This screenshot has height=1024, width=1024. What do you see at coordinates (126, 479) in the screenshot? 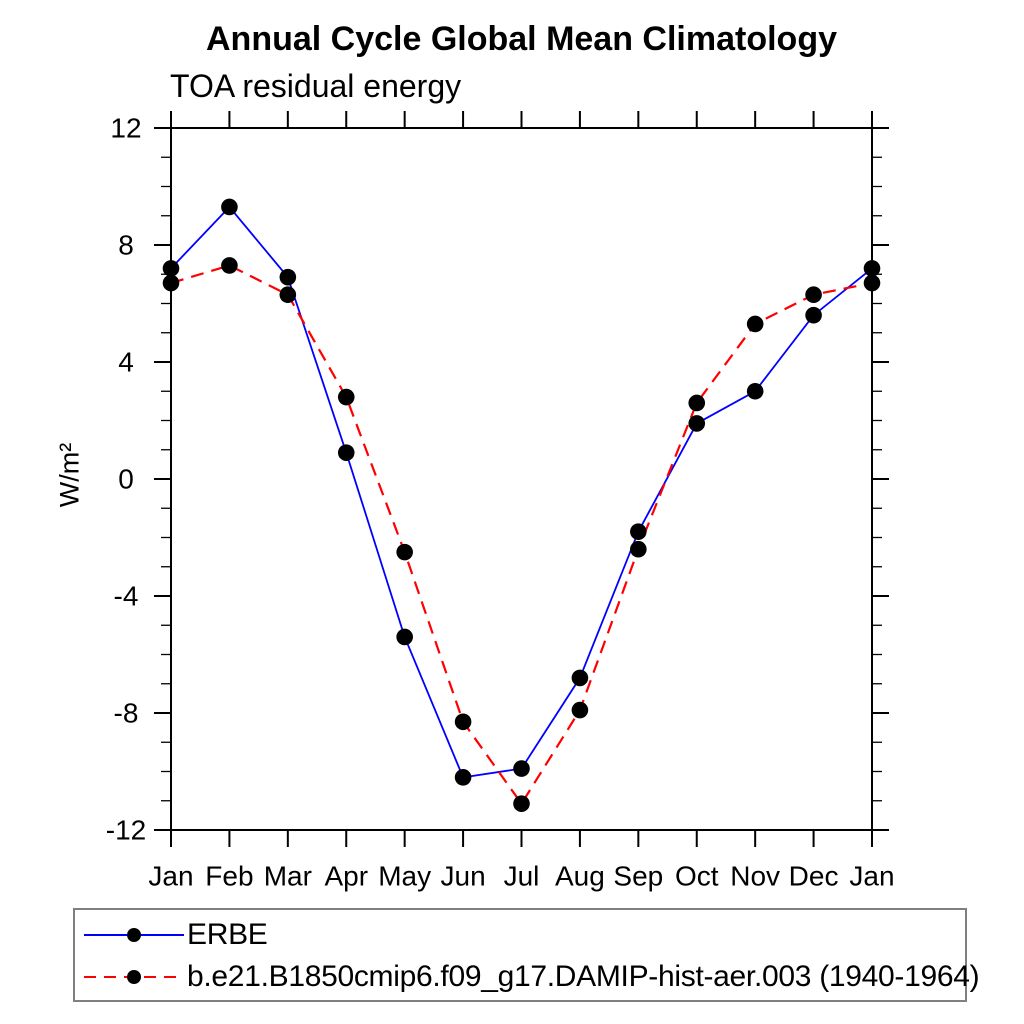
I see `y-tick-label: 0` at bounding box center [126, 479].